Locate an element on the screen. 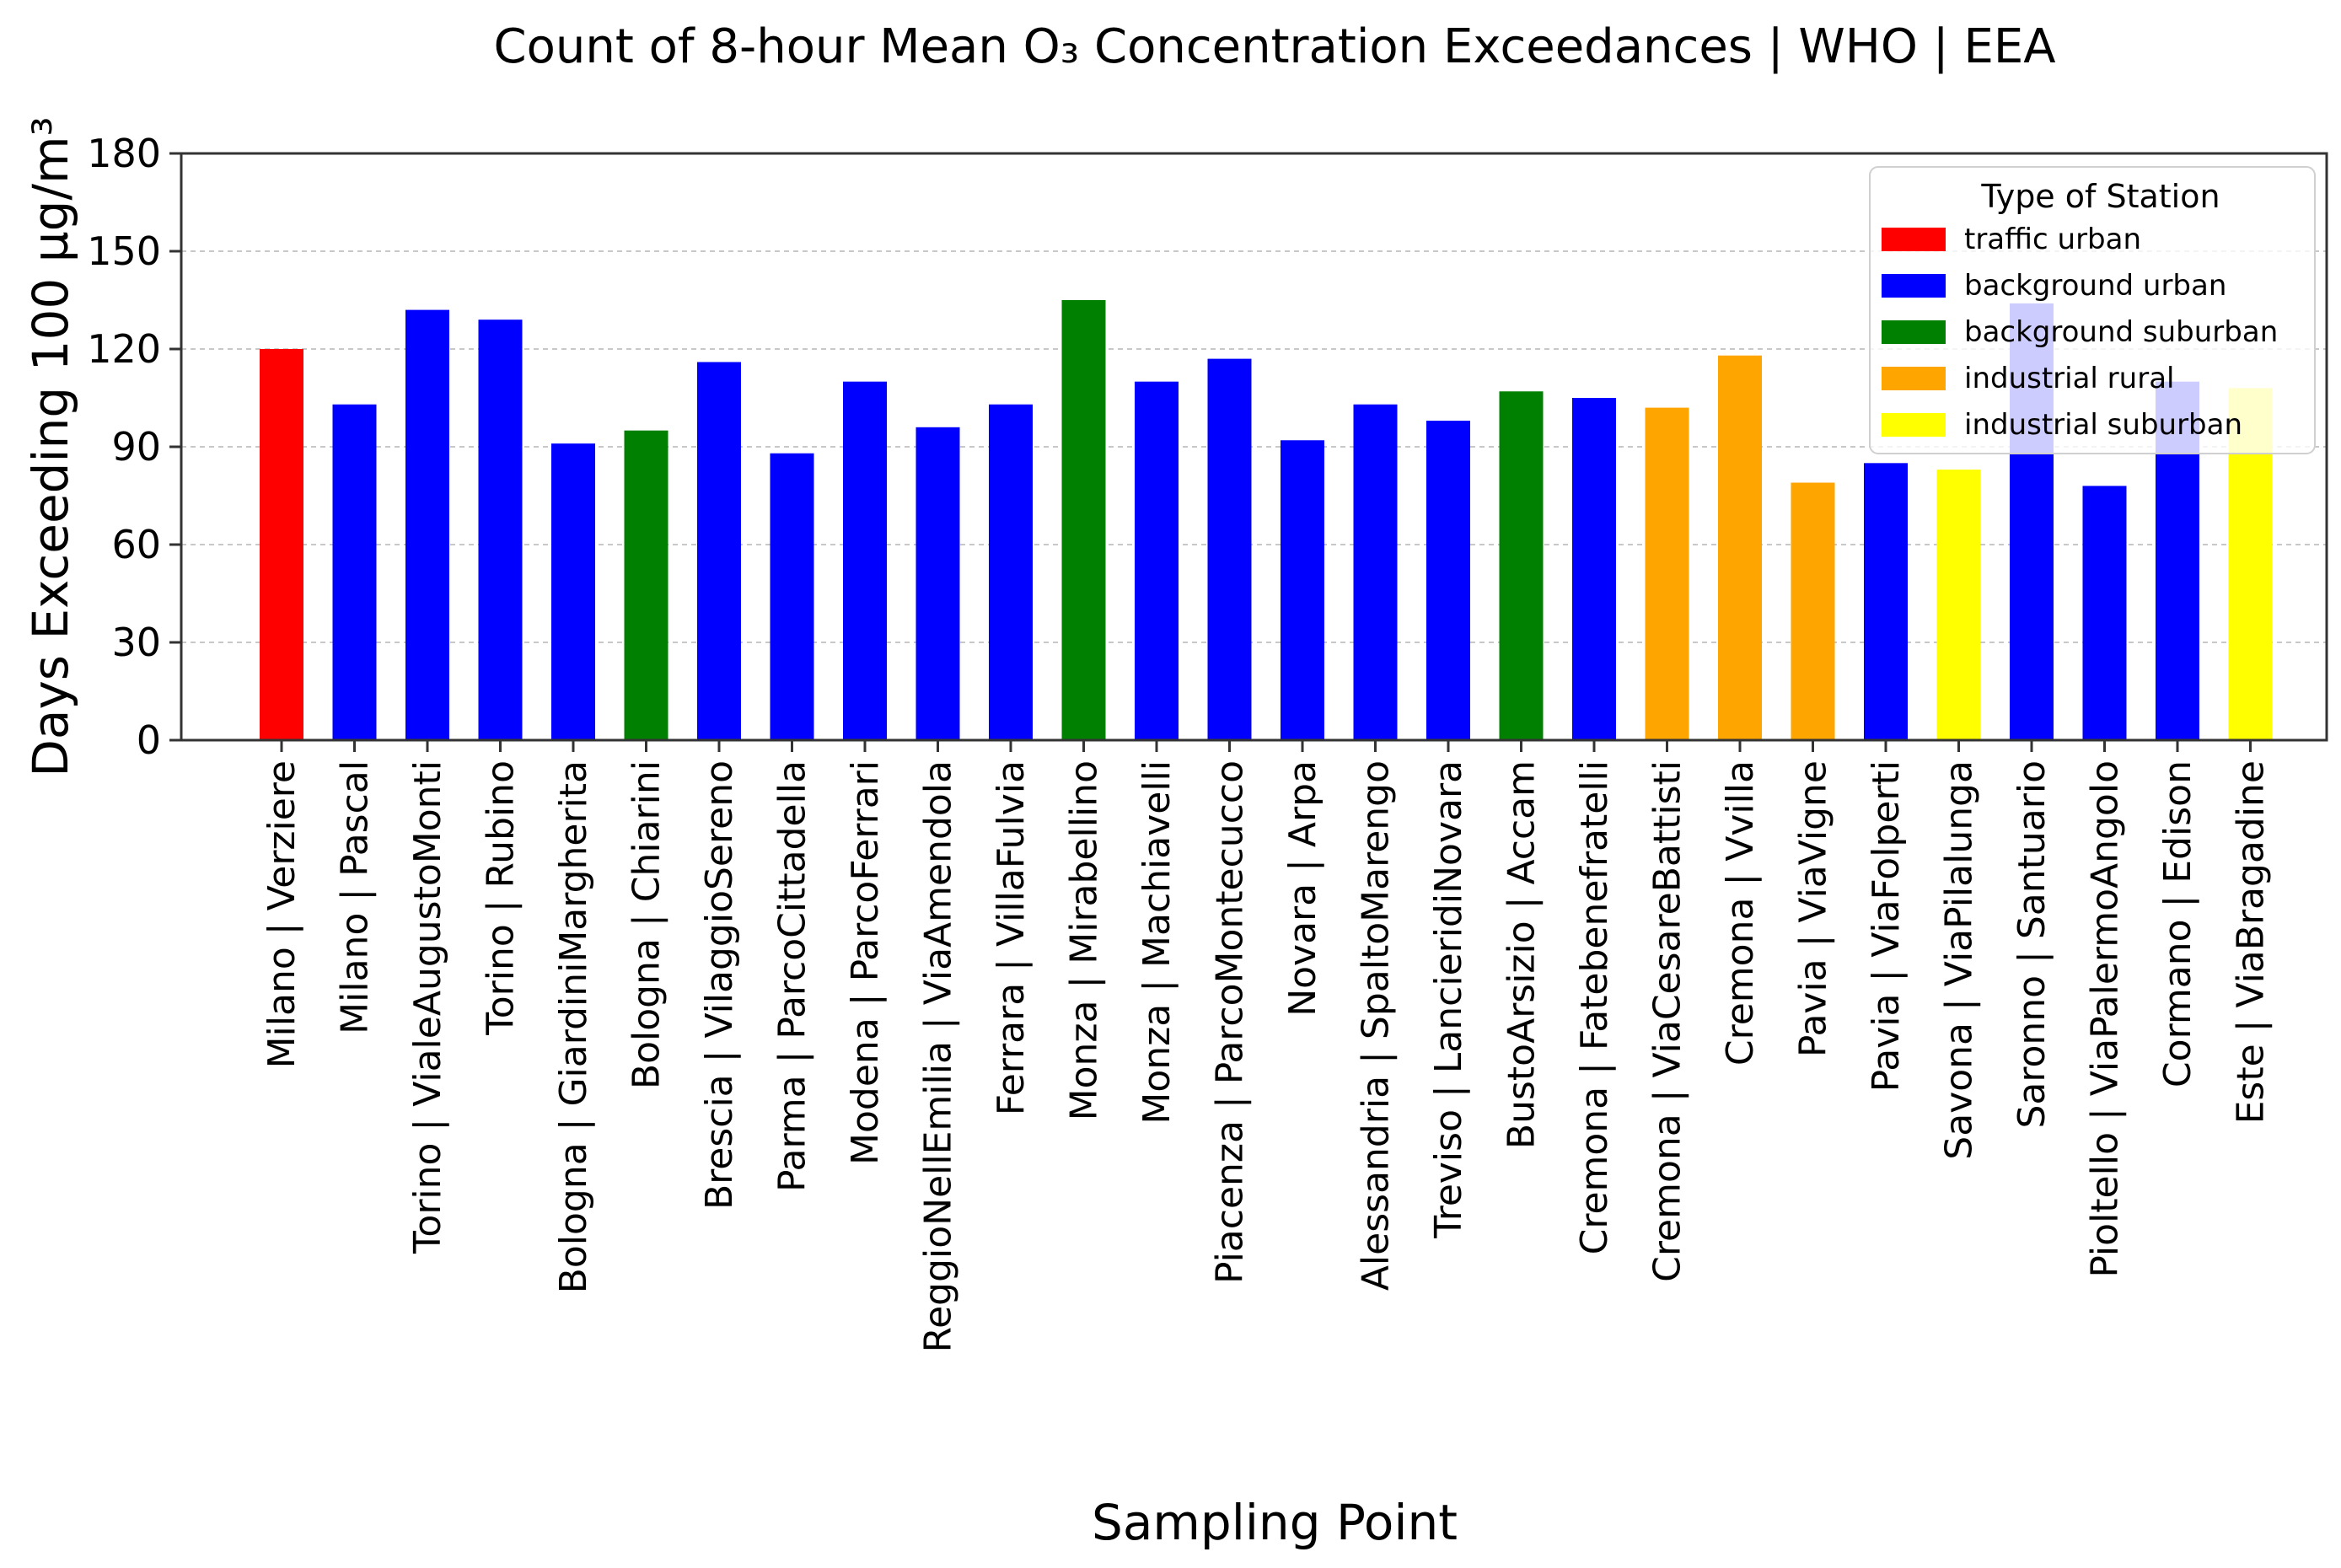 The height and width of the screenshot is (1568, 2341). legend-label: industrial rural is located at coordinates (2069, 378).